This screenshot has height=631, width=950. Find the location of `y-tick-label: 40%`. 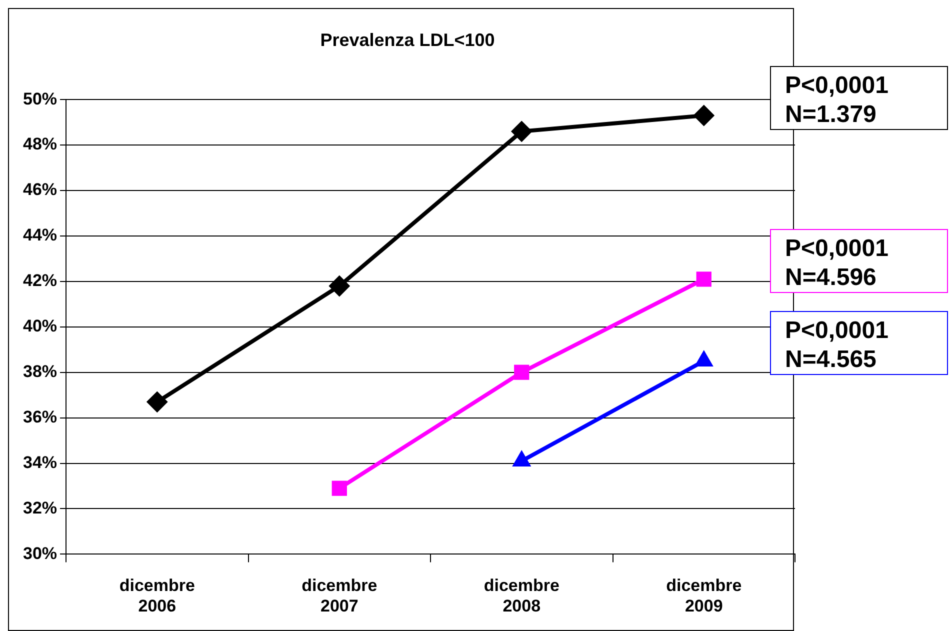

y-tick-label: 40% is located at coordinates (40, 326).